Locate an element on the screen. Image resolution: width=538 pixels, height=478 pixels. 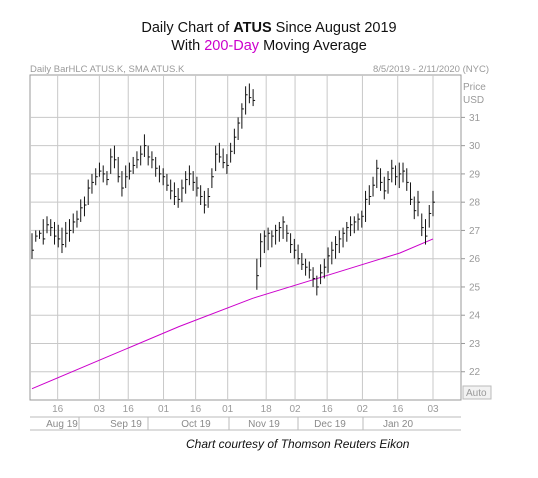
month-label: Jan 20 is located at coordinates (398, 424).